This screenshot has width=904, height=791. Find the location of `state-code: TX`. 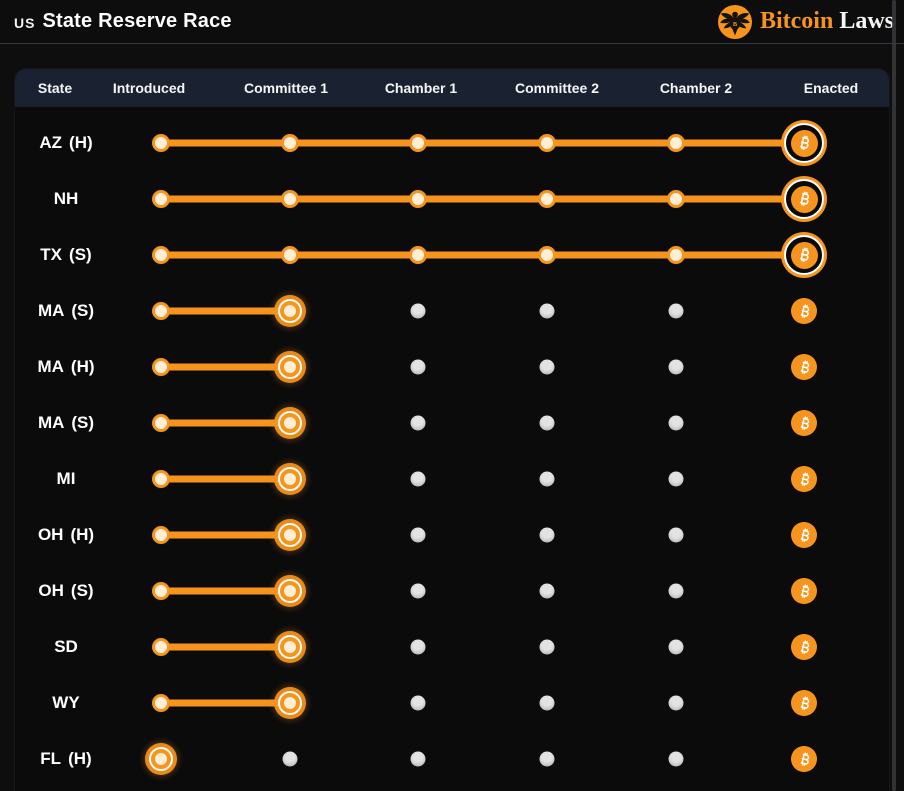

state-code: TX is located at coordinates (51, 254).